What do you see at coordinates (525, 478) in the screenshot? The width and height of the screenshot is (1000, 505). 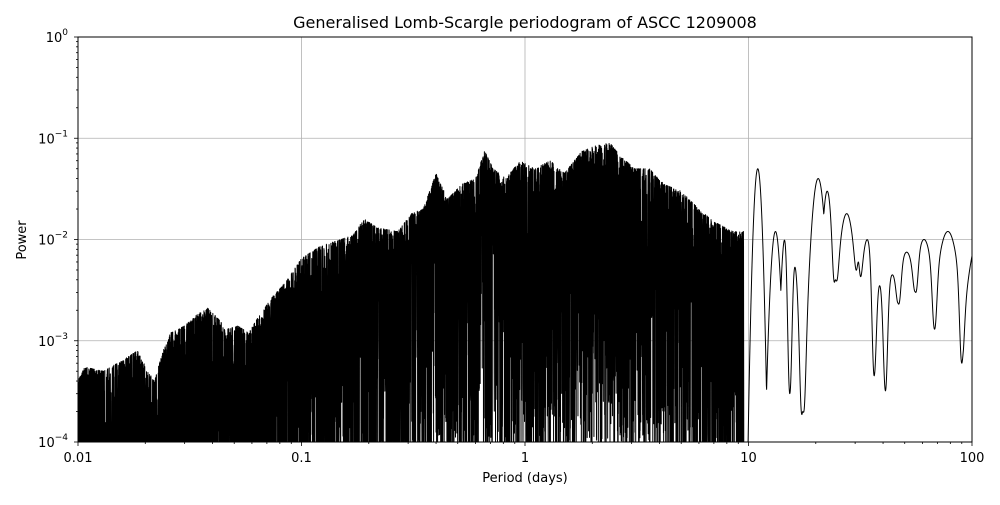 I see `x-axis-label: Period (days)` at bounding box center [525, 478].